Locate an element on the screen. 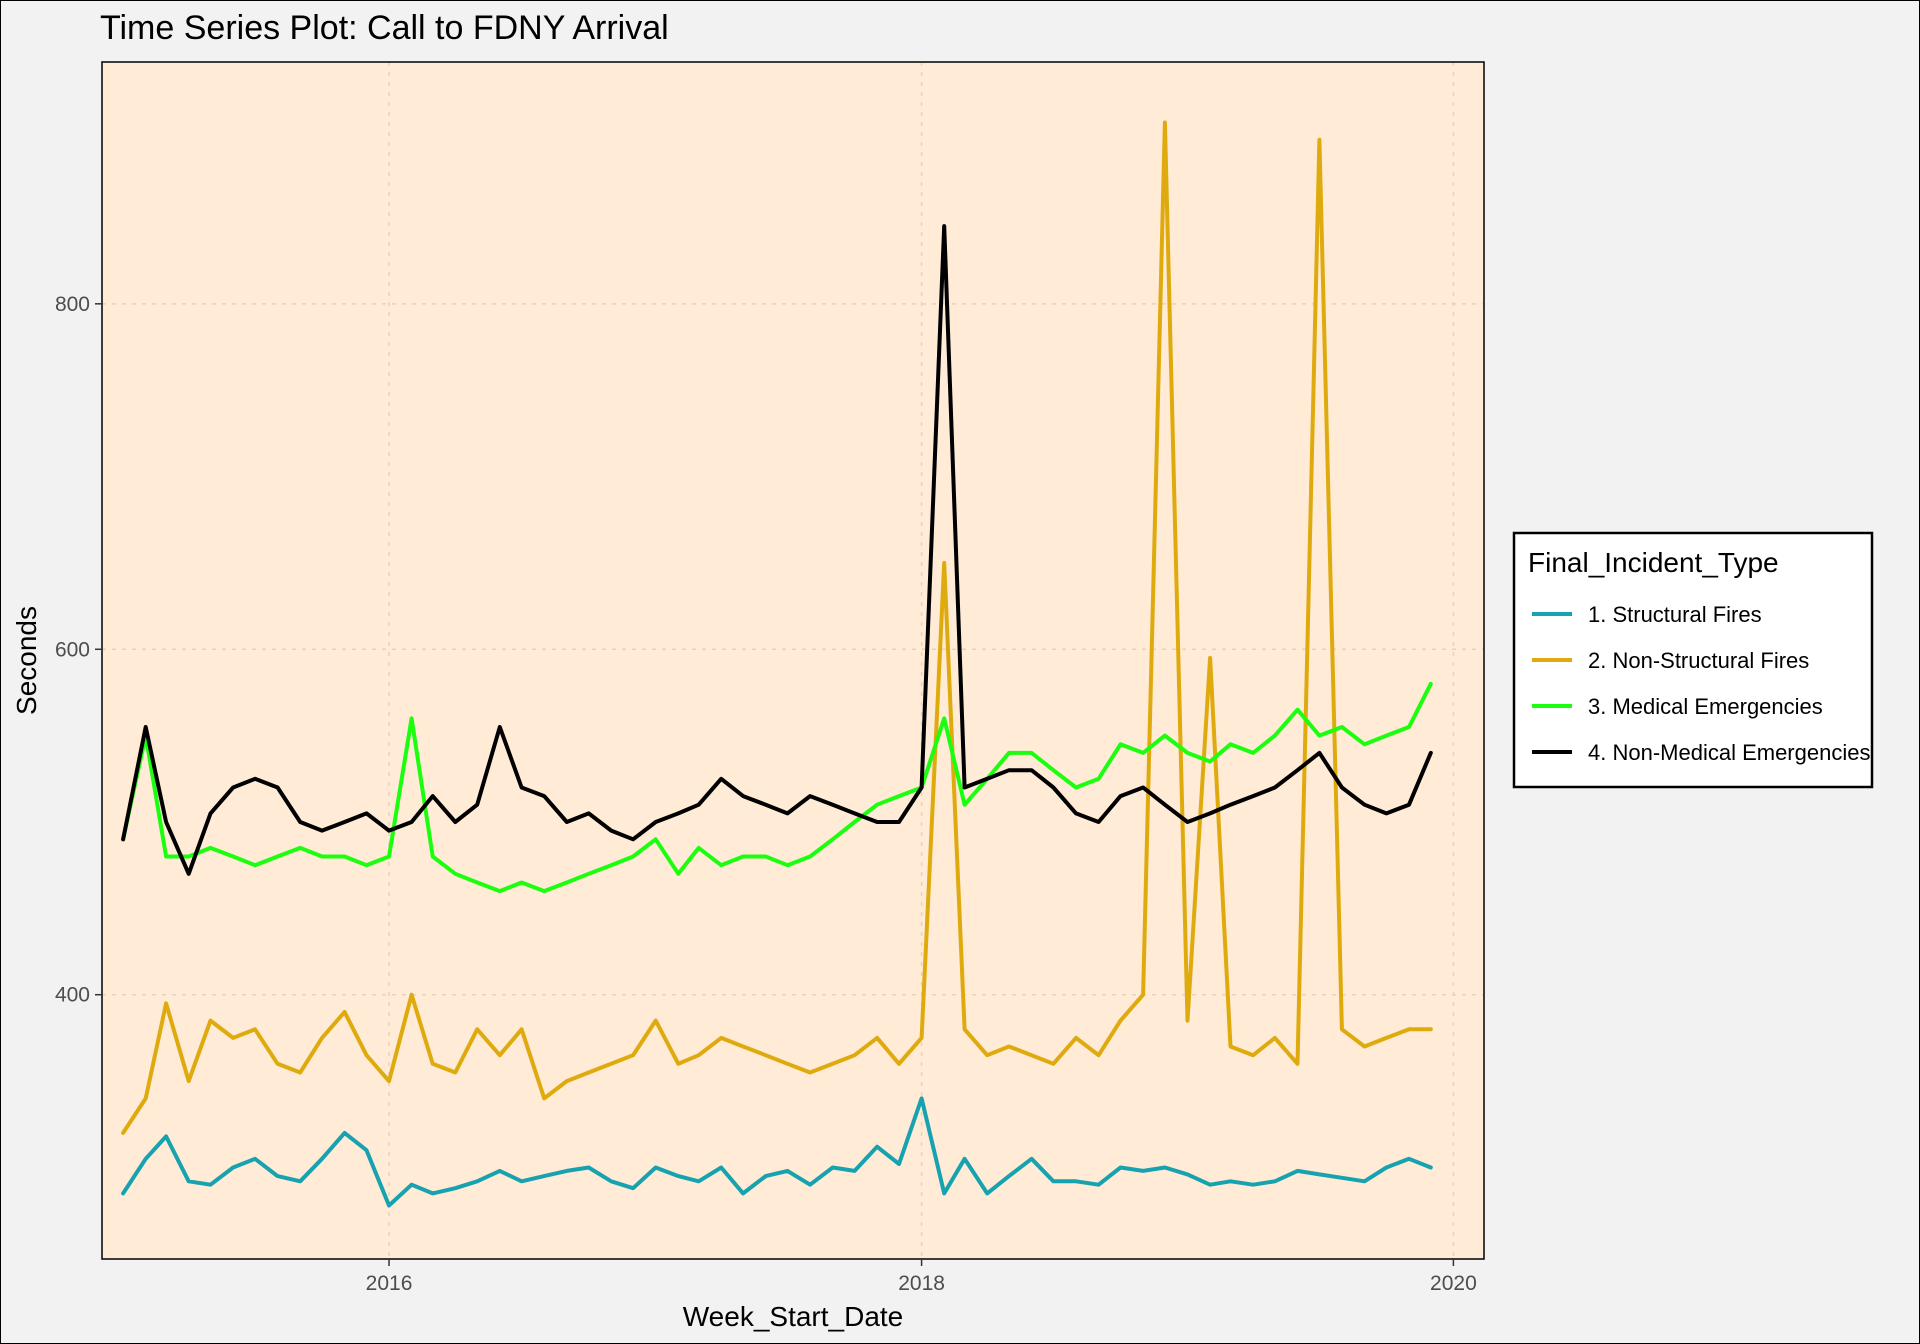  y-tick-label: 600 is located at coordinates (72, 649).